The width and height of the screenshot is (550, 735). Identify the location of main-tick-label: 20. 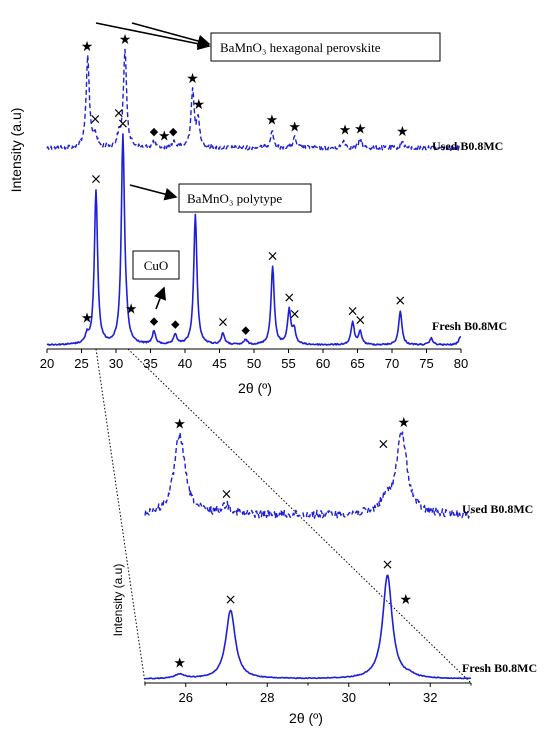
(47, 363).